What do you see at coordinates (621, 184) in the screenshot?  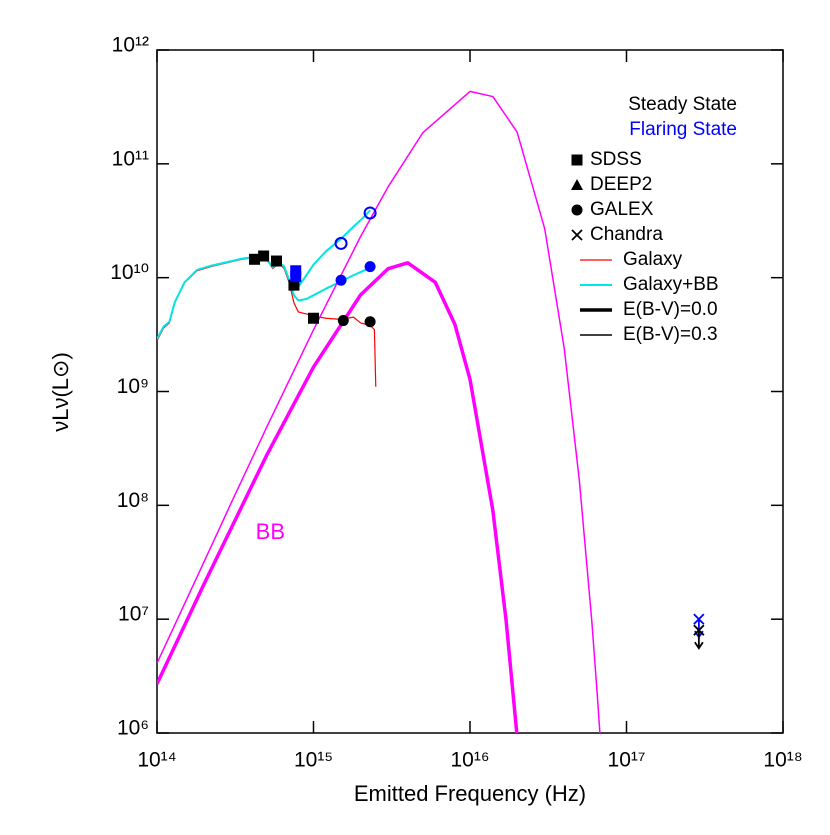 I see `legend-label: DEEP2` at bounding box center [621, 184].